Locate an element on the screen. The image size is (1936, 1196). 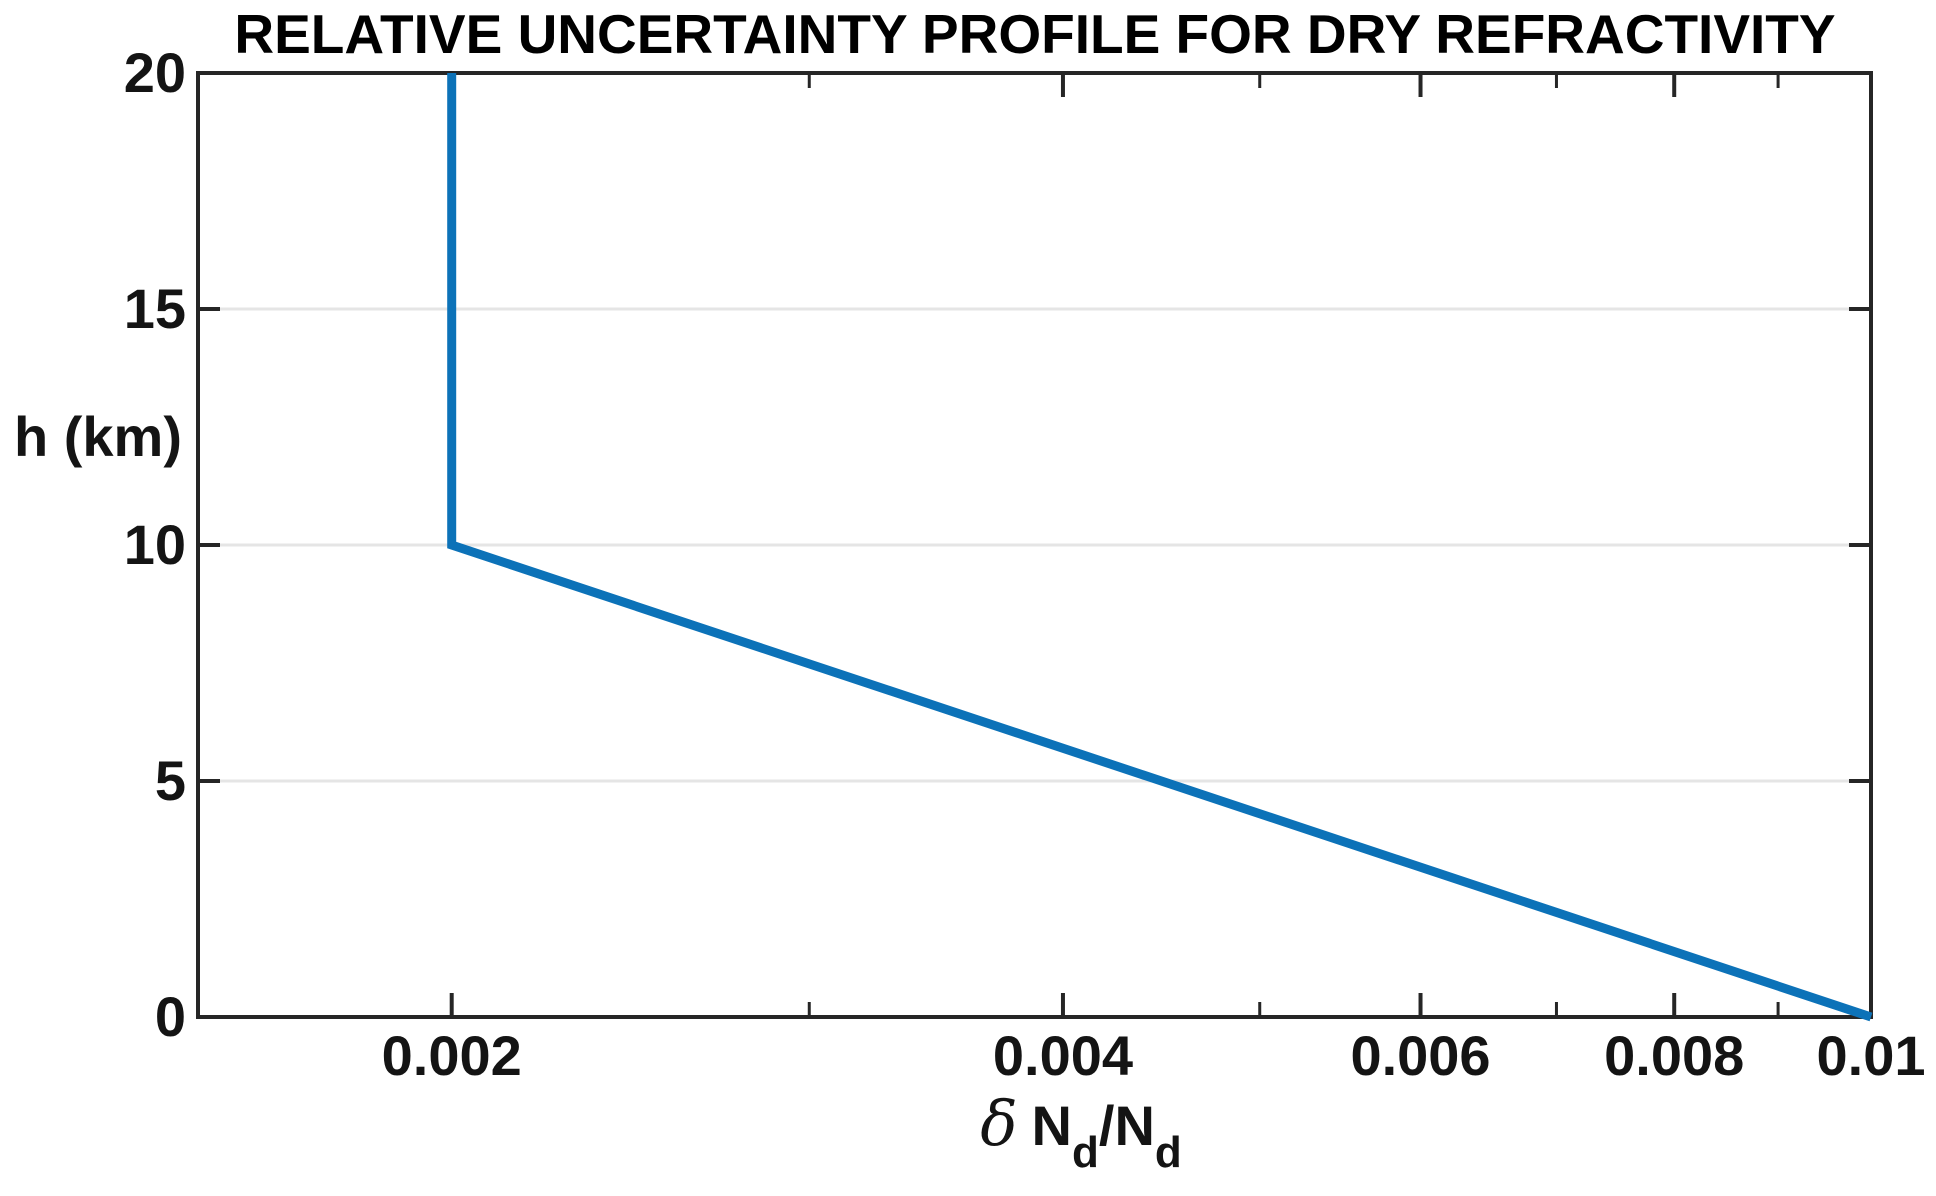
x-tick-label: 0.004 is located at coordinates (1063, 1055).